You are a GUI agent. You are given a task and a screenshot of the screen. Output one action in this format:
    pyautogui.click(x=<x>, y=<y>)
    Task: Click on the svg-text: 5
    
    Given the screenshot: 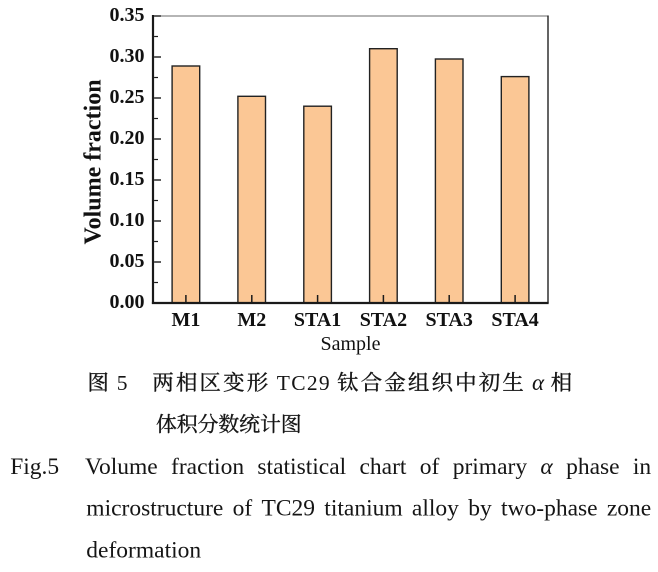 What is the action you would take?
    pyautogui.click(x=122, y=383)
    